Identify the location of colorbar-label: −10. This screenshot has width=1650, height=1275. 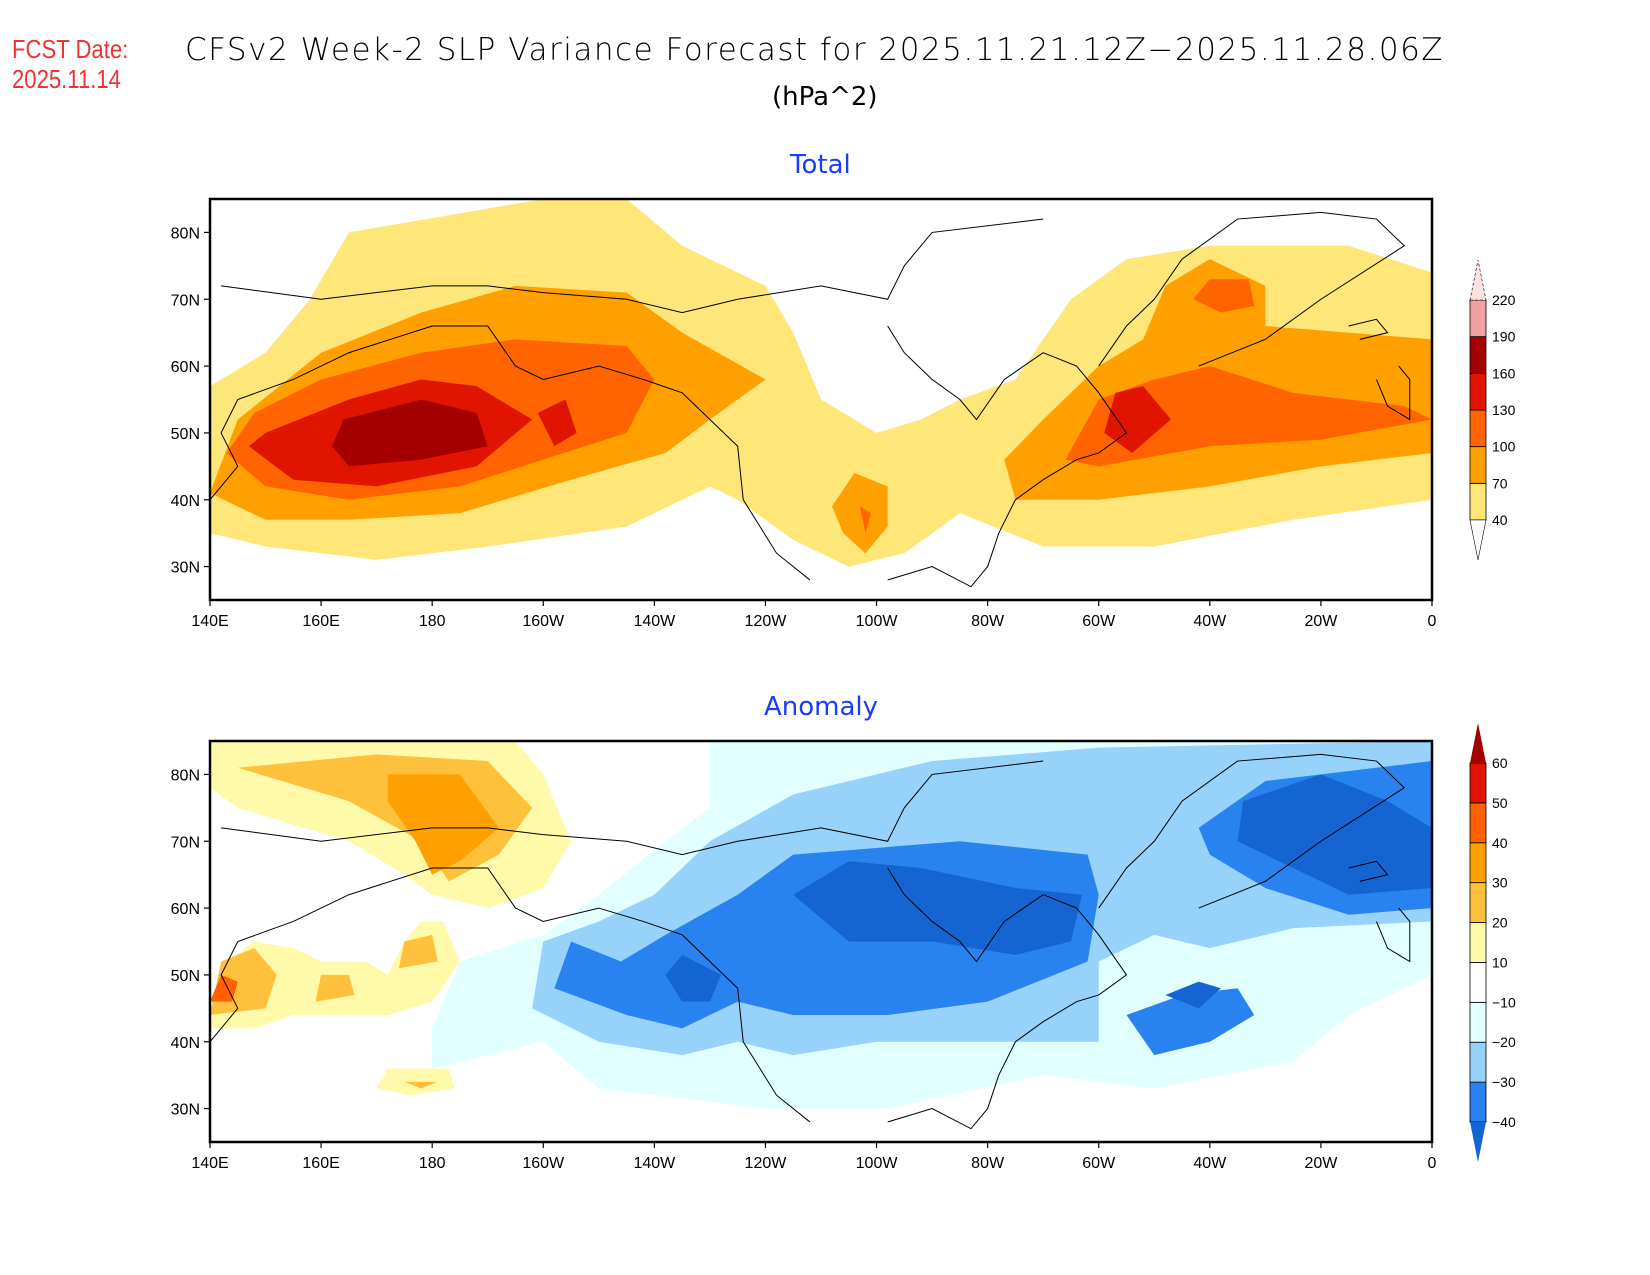
(1504, 1002).